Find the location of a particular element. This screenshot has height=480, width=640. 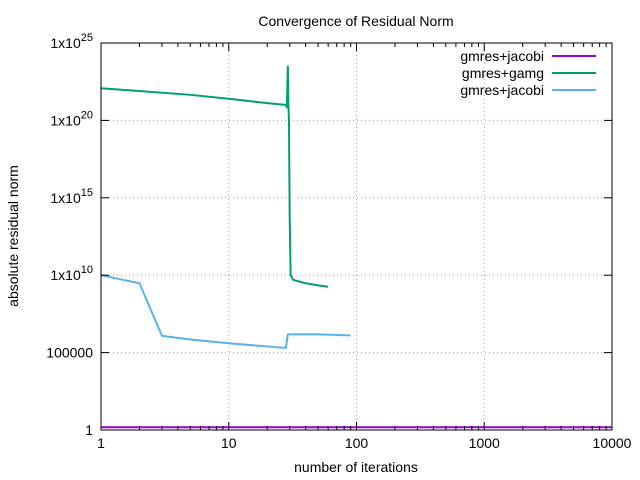

y-tick-label: 1x10¹⁵ is located at coordinates (71, 196).